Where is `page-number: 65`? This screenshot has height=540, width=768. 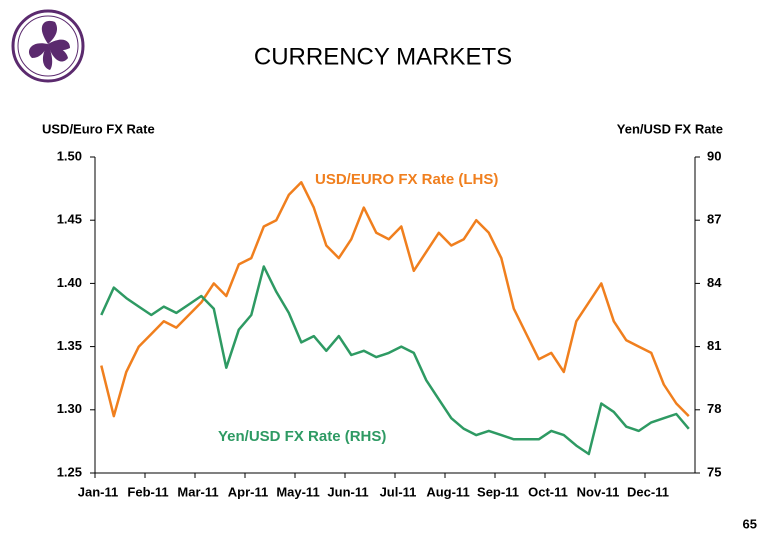
page-number: 65 is located at coordinates (750, 523).